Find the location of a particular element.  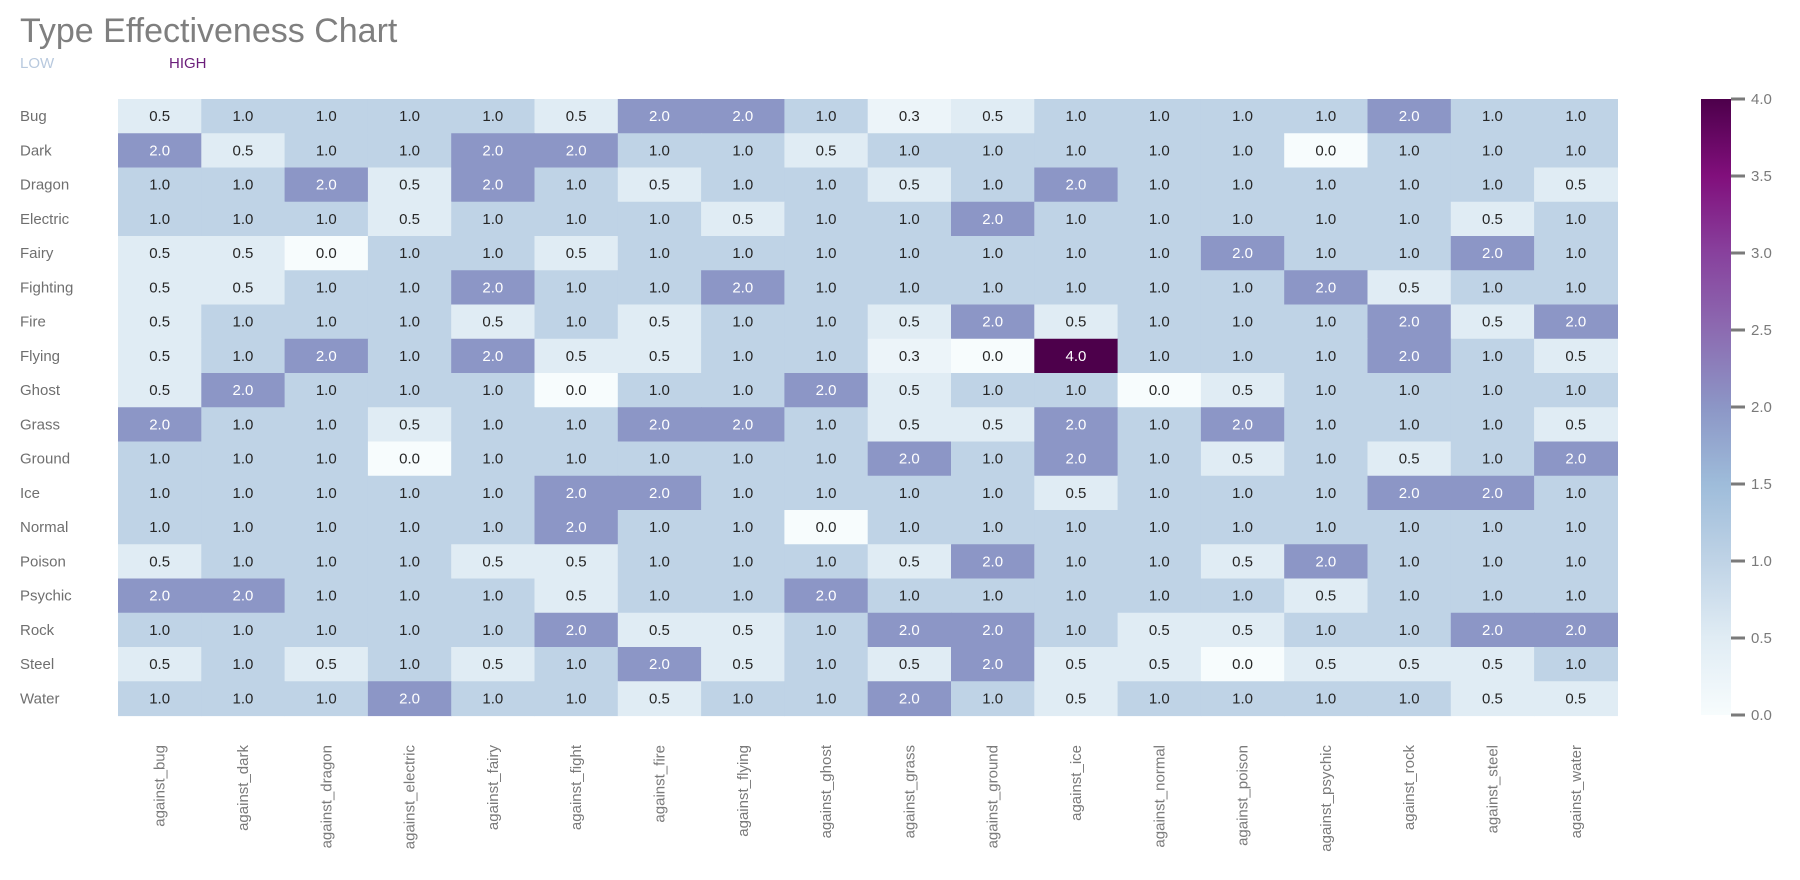

cell-value-label: 0.0 is located at coordinates (1242, 664).